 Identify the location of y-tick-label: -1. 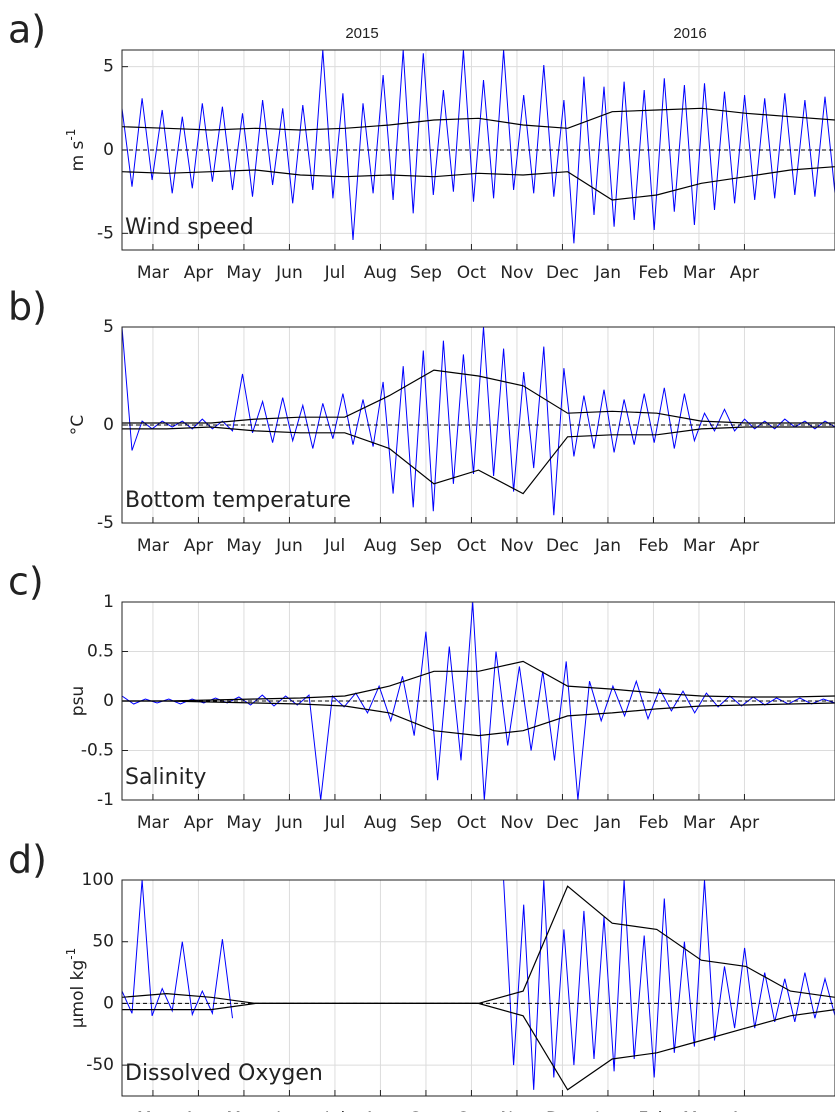
(105, 800).